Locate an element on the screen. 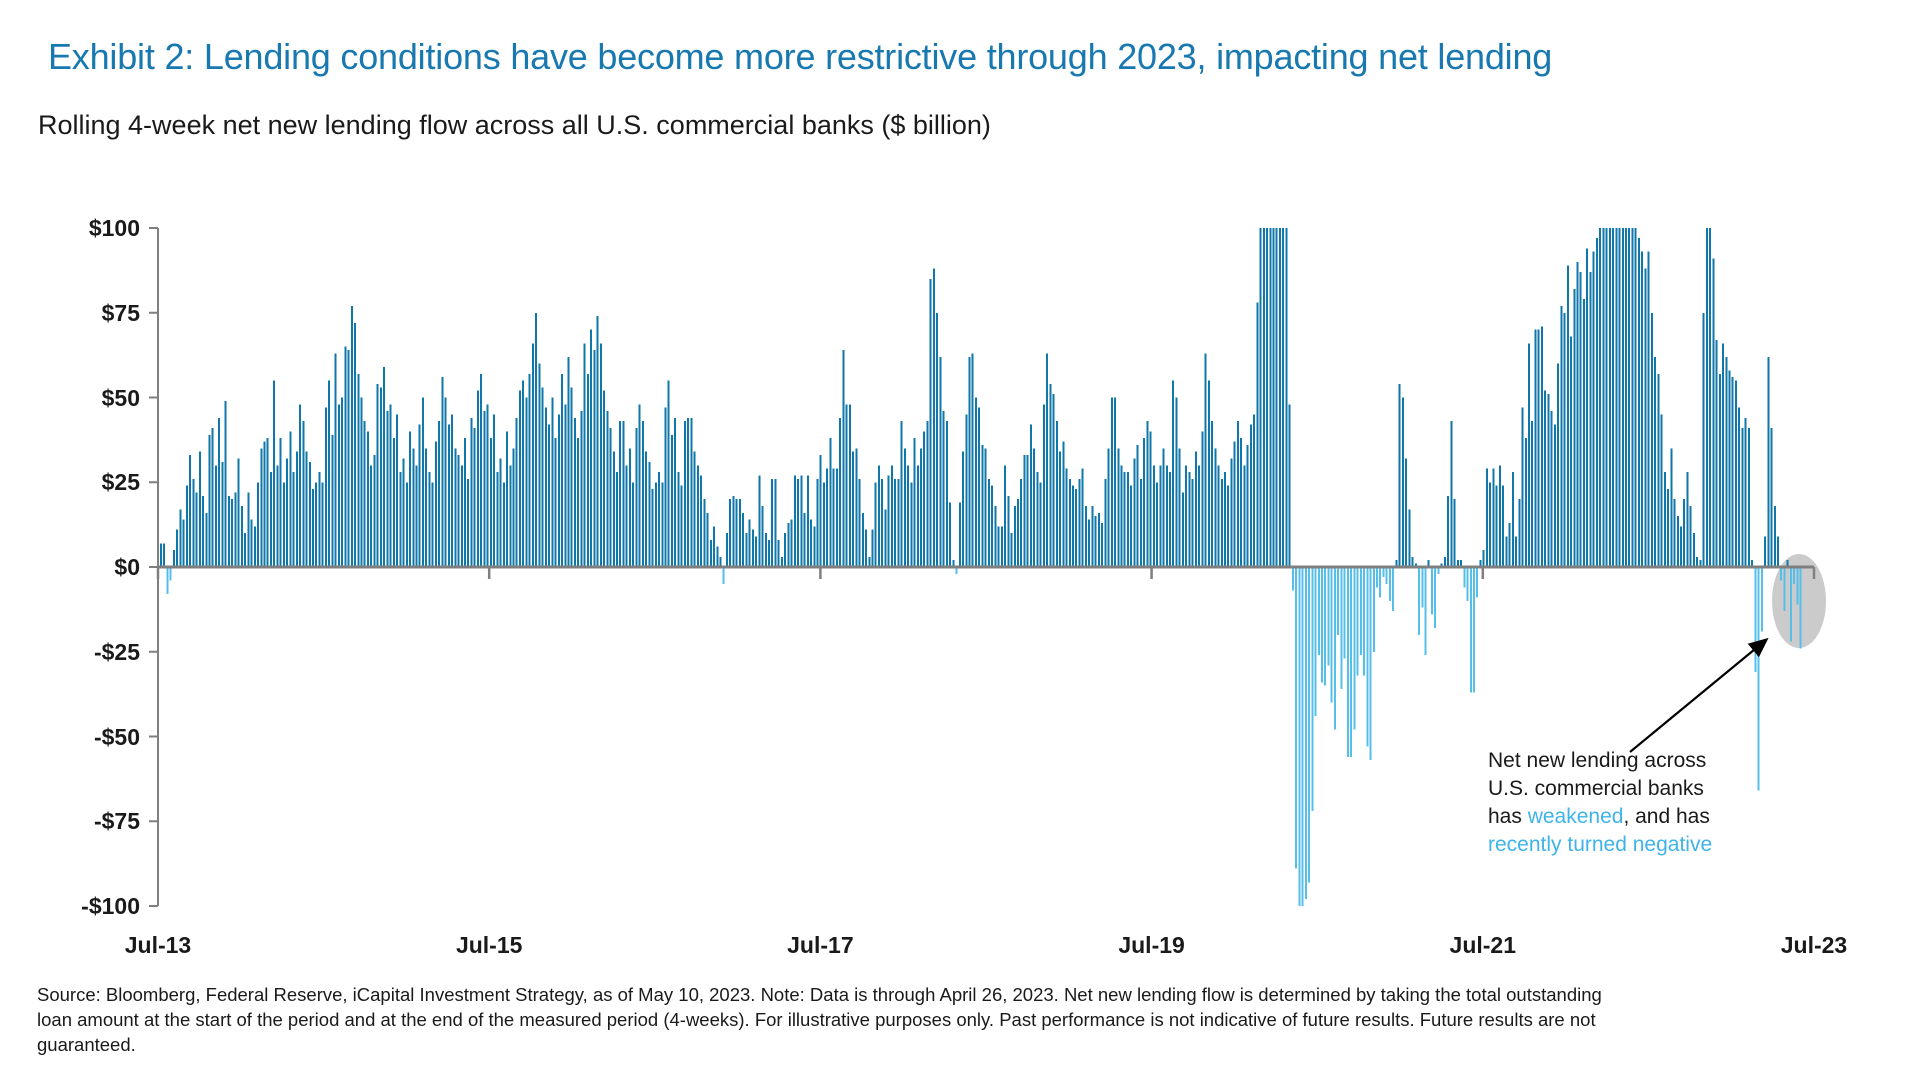 The image size is (1920, 1080). y-tick-label: -$100 is located at coordinates (110, 906).